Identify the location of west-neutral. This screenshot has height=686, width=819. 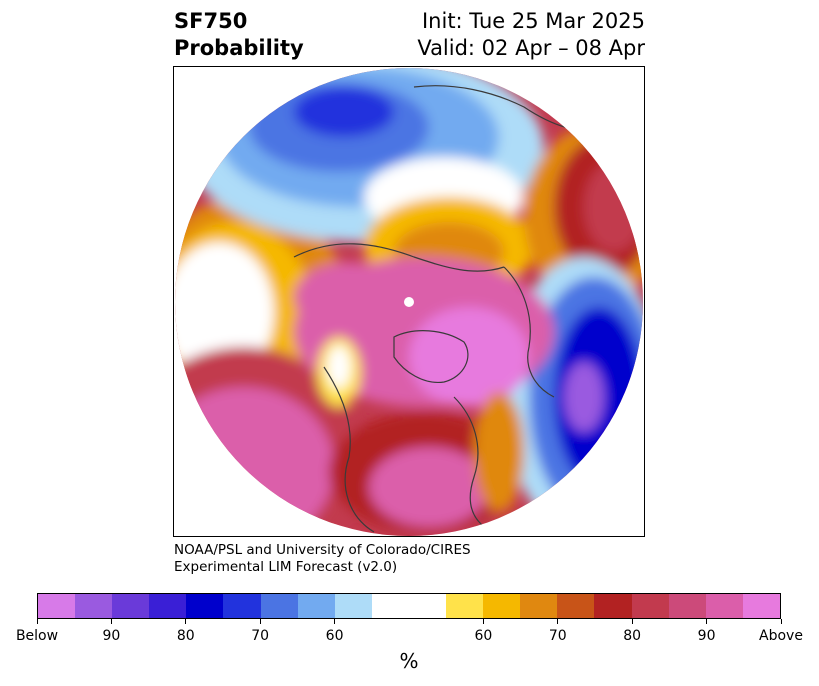
(224, 312).